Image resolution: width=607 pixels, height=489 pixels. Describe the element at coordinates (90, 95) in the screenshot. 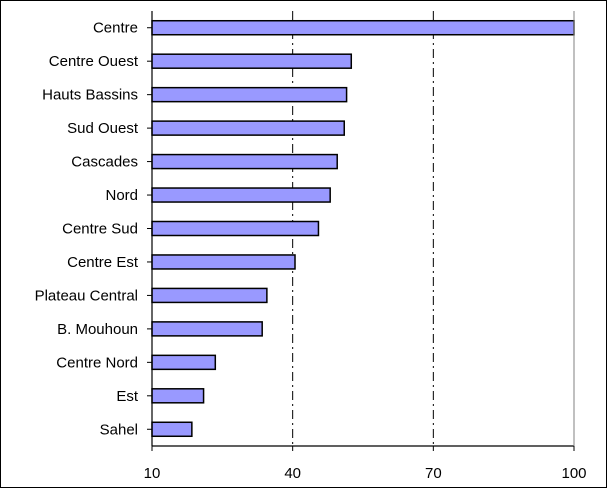

I see `category-label: Hauts Bassins` at that location.